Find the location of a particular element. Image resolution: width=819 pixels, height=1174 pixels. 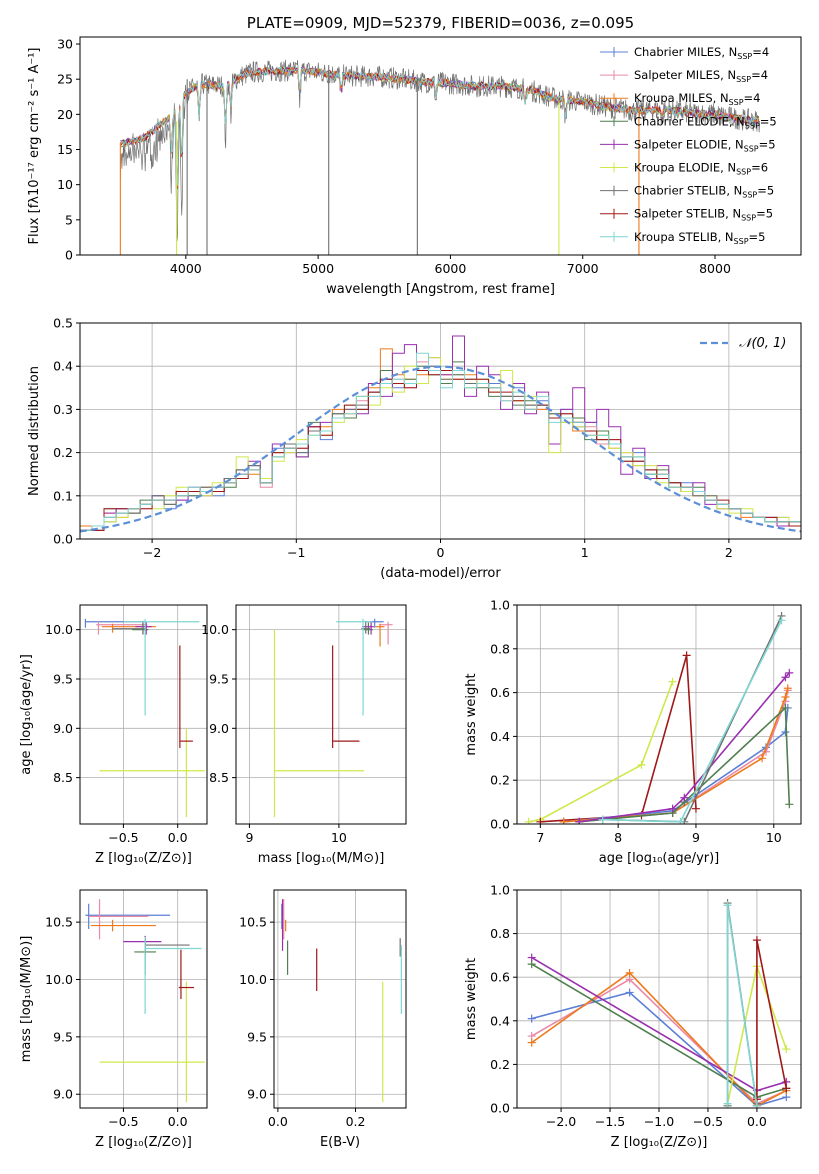

series-chabrier-stelib is located at coordinates (692, 717).